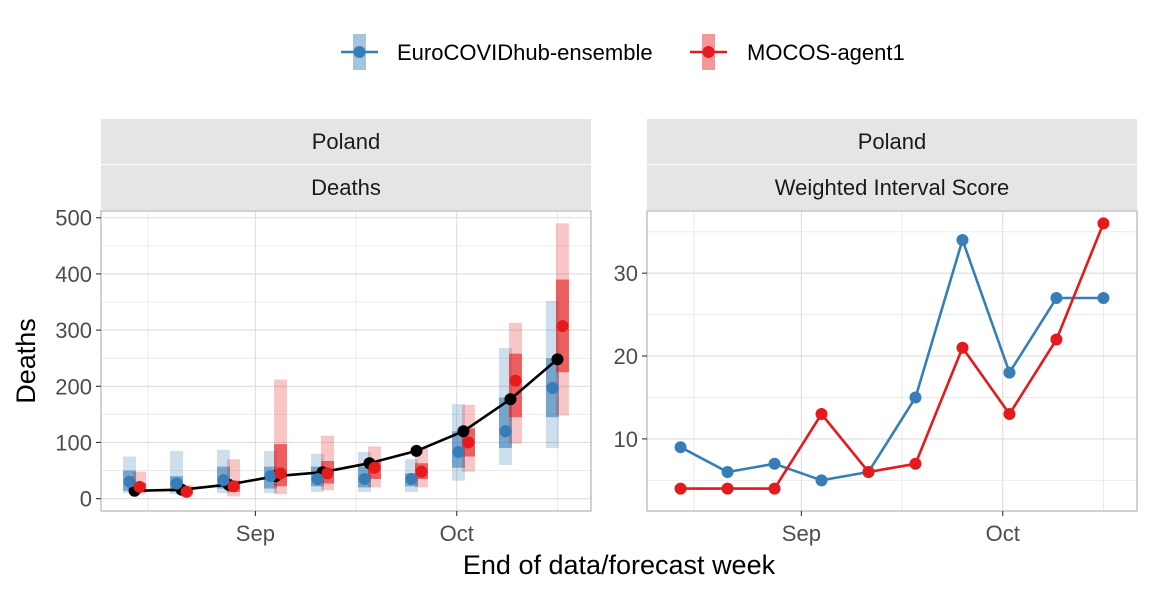 This screenshot has height=595, width=1152. What do you see at coordinates (525, 52) in the screenshot?
I see `legend-label-ensemble: EuroCOVIDhub-ensemble` at bounding box center [525, 52].